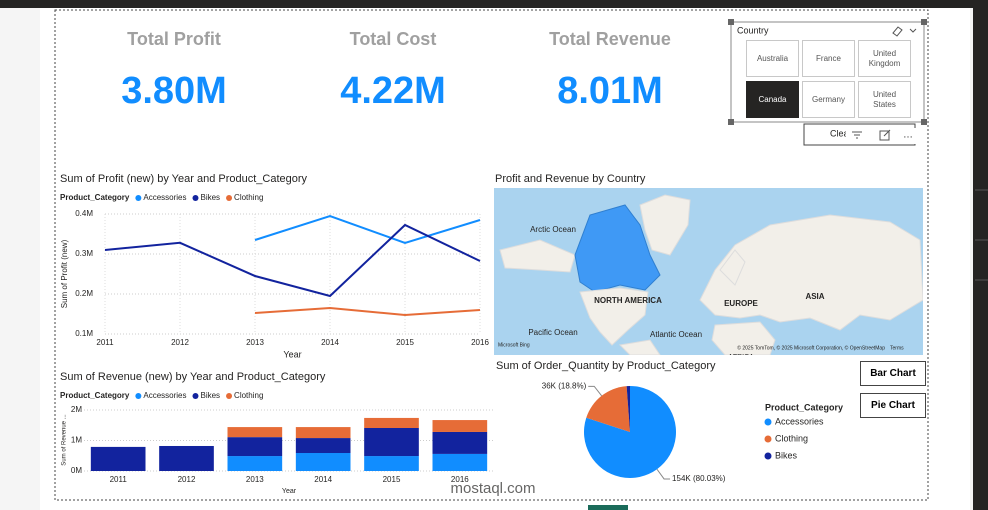 The width and height of the screenshot is (988, 510). What do you see at coordinates (980, 255) in the screenshot?
I see `side-panel` at bounding box center [980, 255].